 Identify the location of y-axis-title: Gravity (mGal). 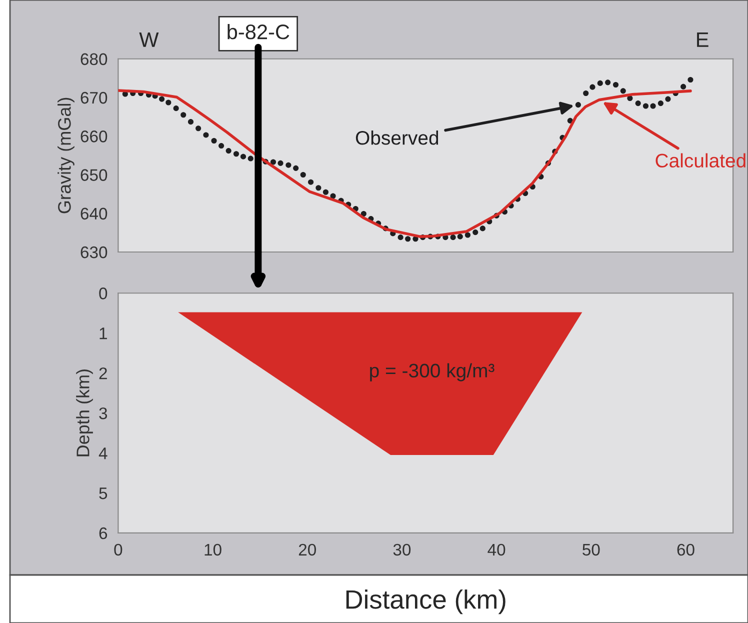
(66, 156).